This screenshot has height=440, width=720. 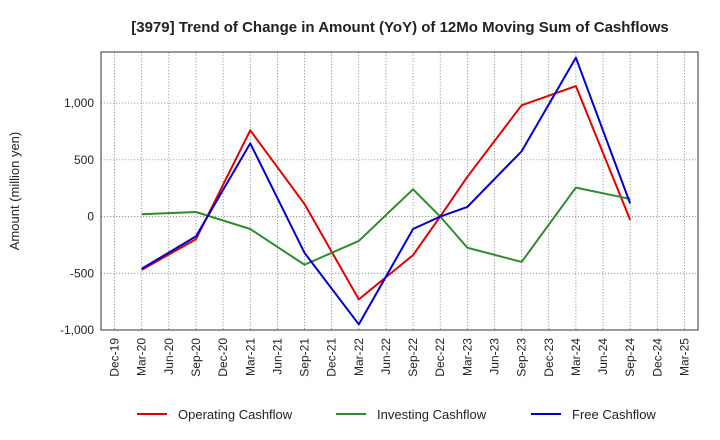 I want to click on x-tick-label: Dec-24, so click(x=657, y=357).